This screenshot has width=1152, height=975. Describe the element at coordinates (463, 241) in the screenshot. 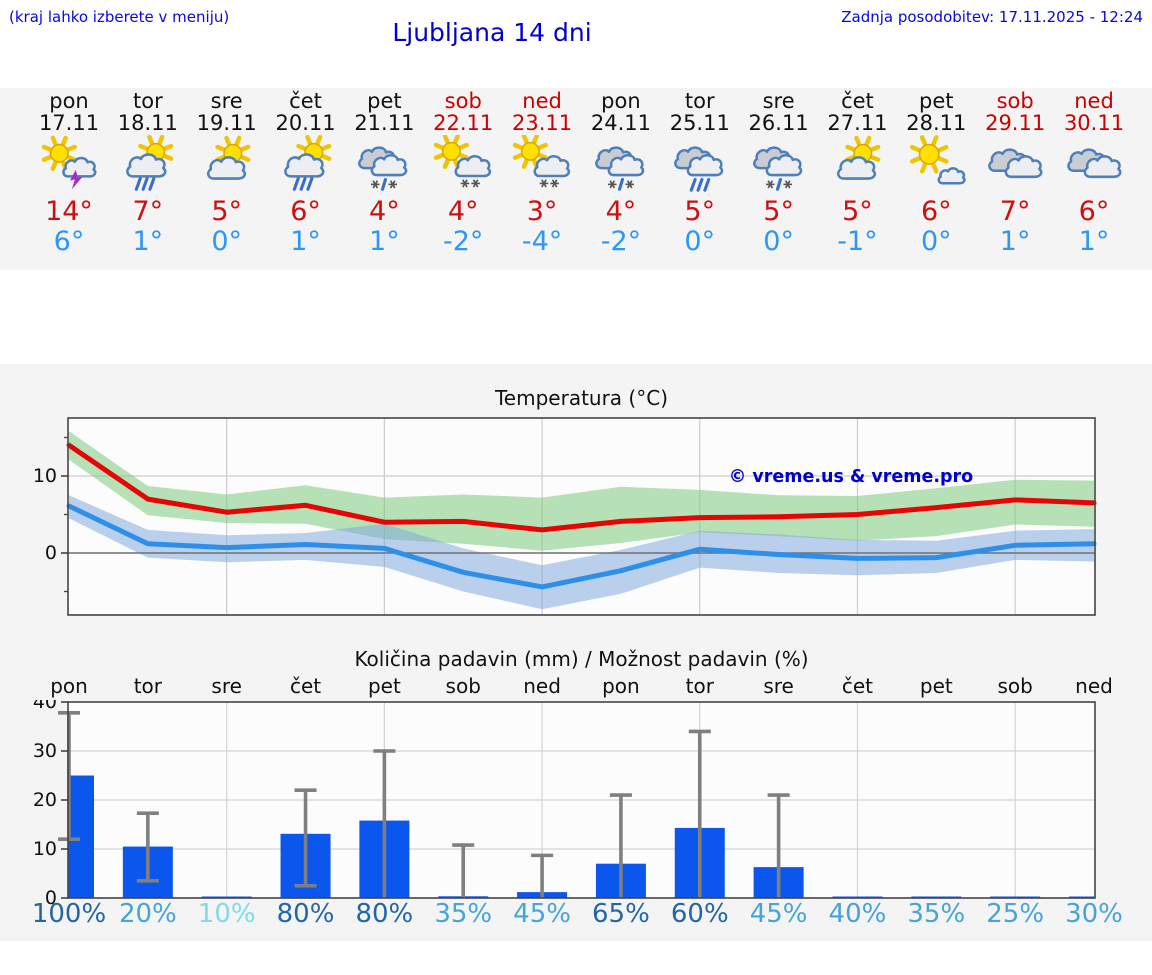

I see `day-min-temp: -2°` at that location.